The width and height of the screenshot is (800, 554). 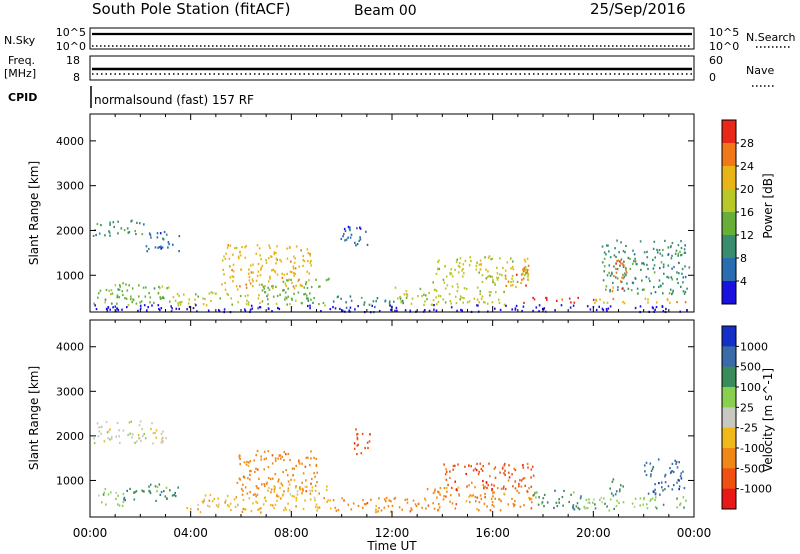 I want to click on x-tick-label: 08:00, so click(x=291, y=533).